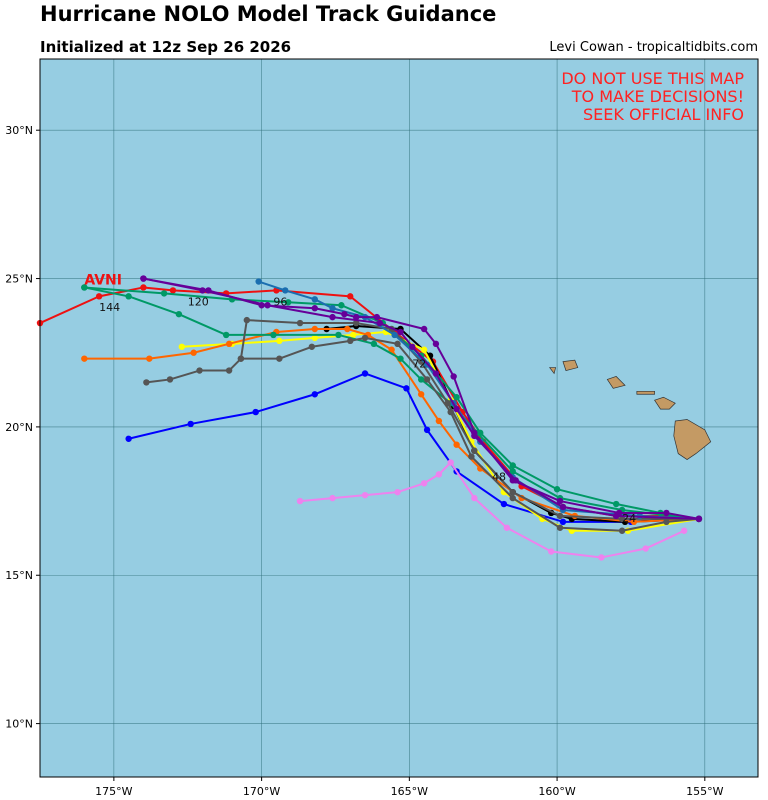 The height and width of the screenshot is (800, 768). What do you see at coordinates (616, 382) in the screenshot?
I see `oahu-island` at bounding box center [616, 382].